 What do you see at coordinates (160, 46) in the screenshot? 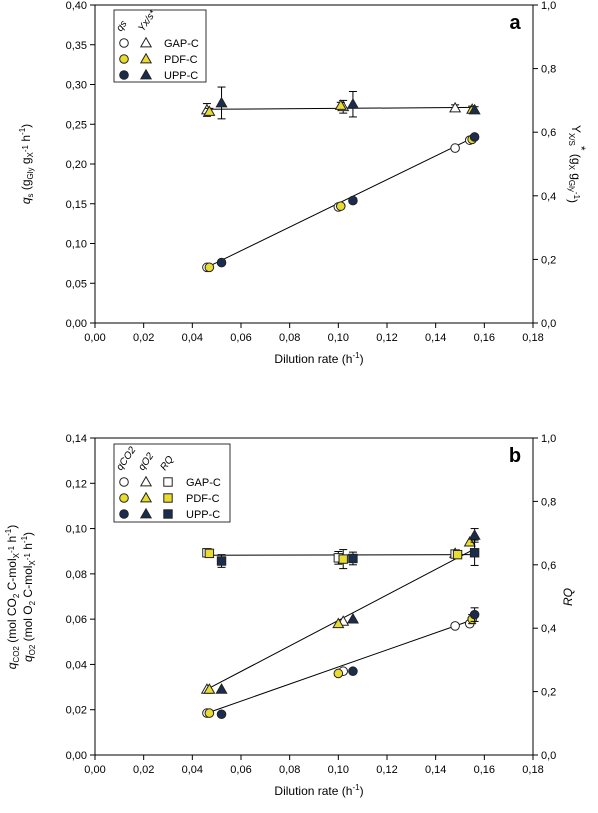
I see `legend-box` at bounding box center [160, 46].